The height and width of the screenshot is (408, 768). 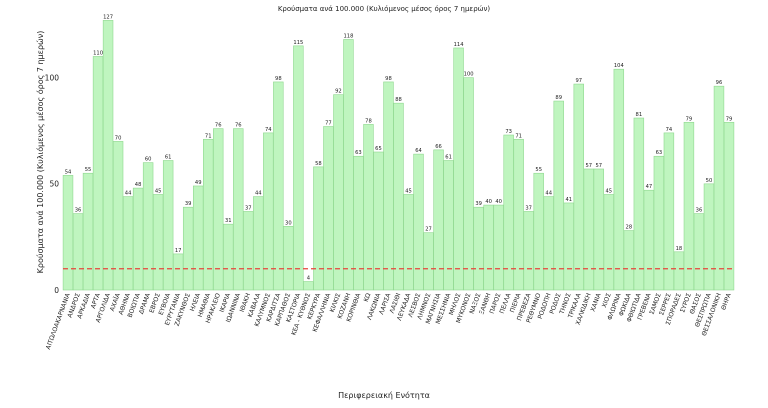 I want to click on bar-ΚΑΣΤΟΡΙΑ, so click(x=298, y=168).